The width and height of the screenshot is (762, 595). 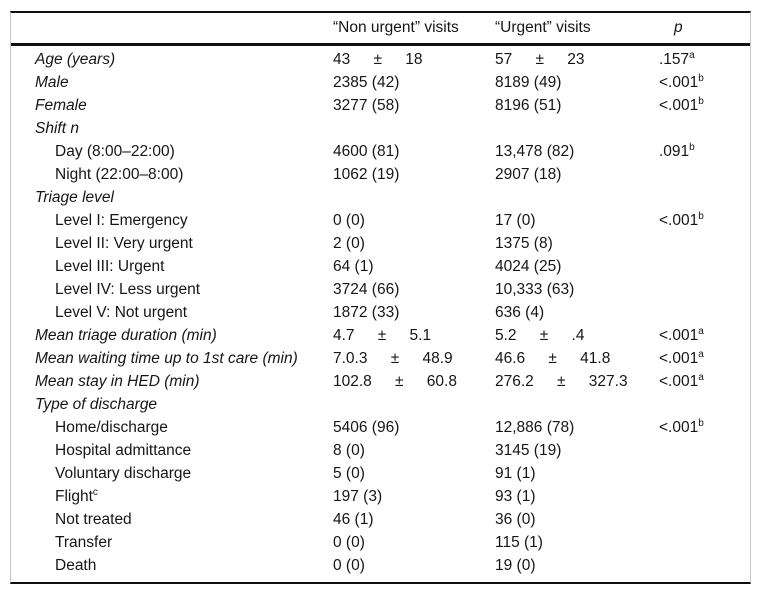 What do you see at coordinates (540, 59) in the screenshot?
I see `urgent-value: 57 ± 23` at bounding box center [540, 59].